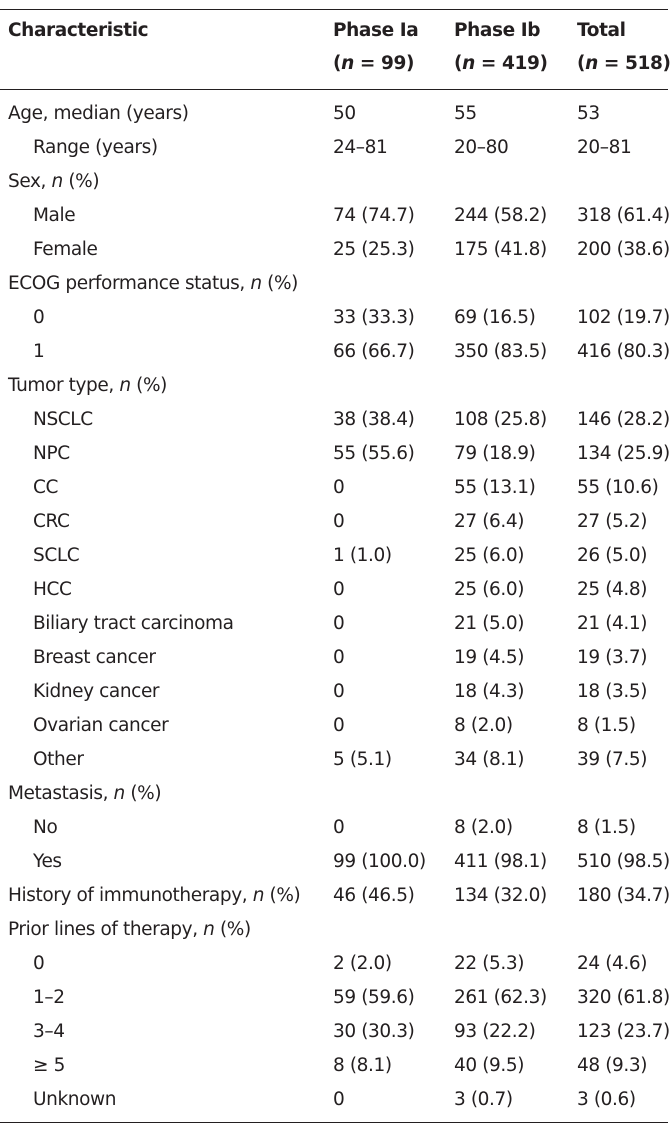 Image resolution: width=672 pixels, height=1128 pixels. Describe the element at coordinates (376, 30) in the screenshot. I see `header-phase-ia-title: Phase Ia` at that location.